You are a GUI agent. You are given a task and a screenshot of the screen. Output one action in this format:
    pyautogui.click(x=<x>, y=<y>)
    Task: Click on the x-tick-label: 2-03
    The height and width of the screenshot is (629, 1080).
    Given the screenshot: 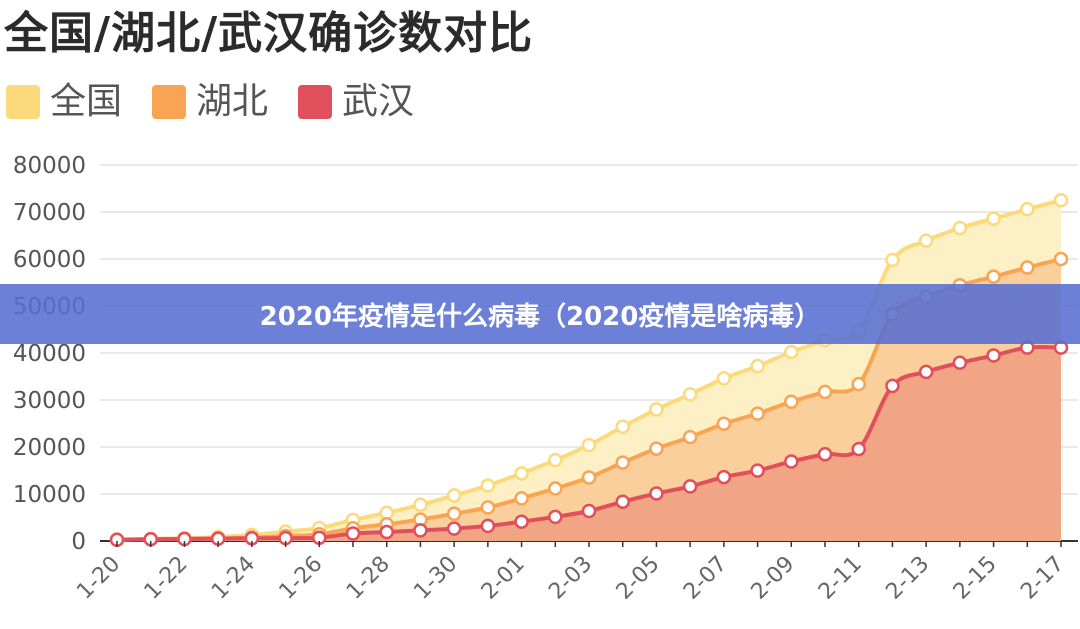 What is the action you would take?
    pyautogui.click(x=570, y=578)
    